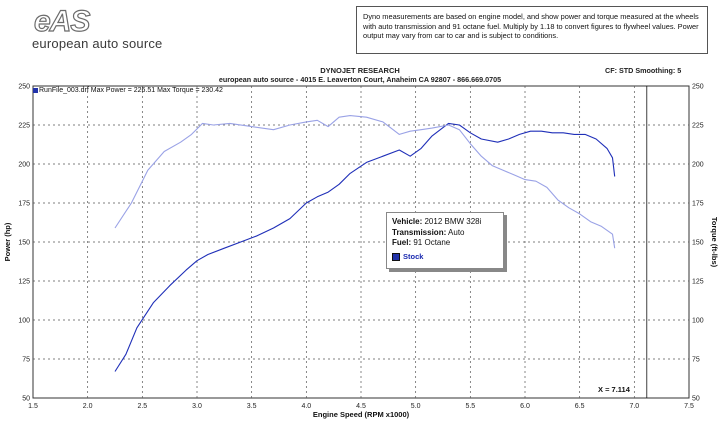 This screenshot has height=422, width=720. I want to click on legend-stock-label: Stock, so click(413, 256).